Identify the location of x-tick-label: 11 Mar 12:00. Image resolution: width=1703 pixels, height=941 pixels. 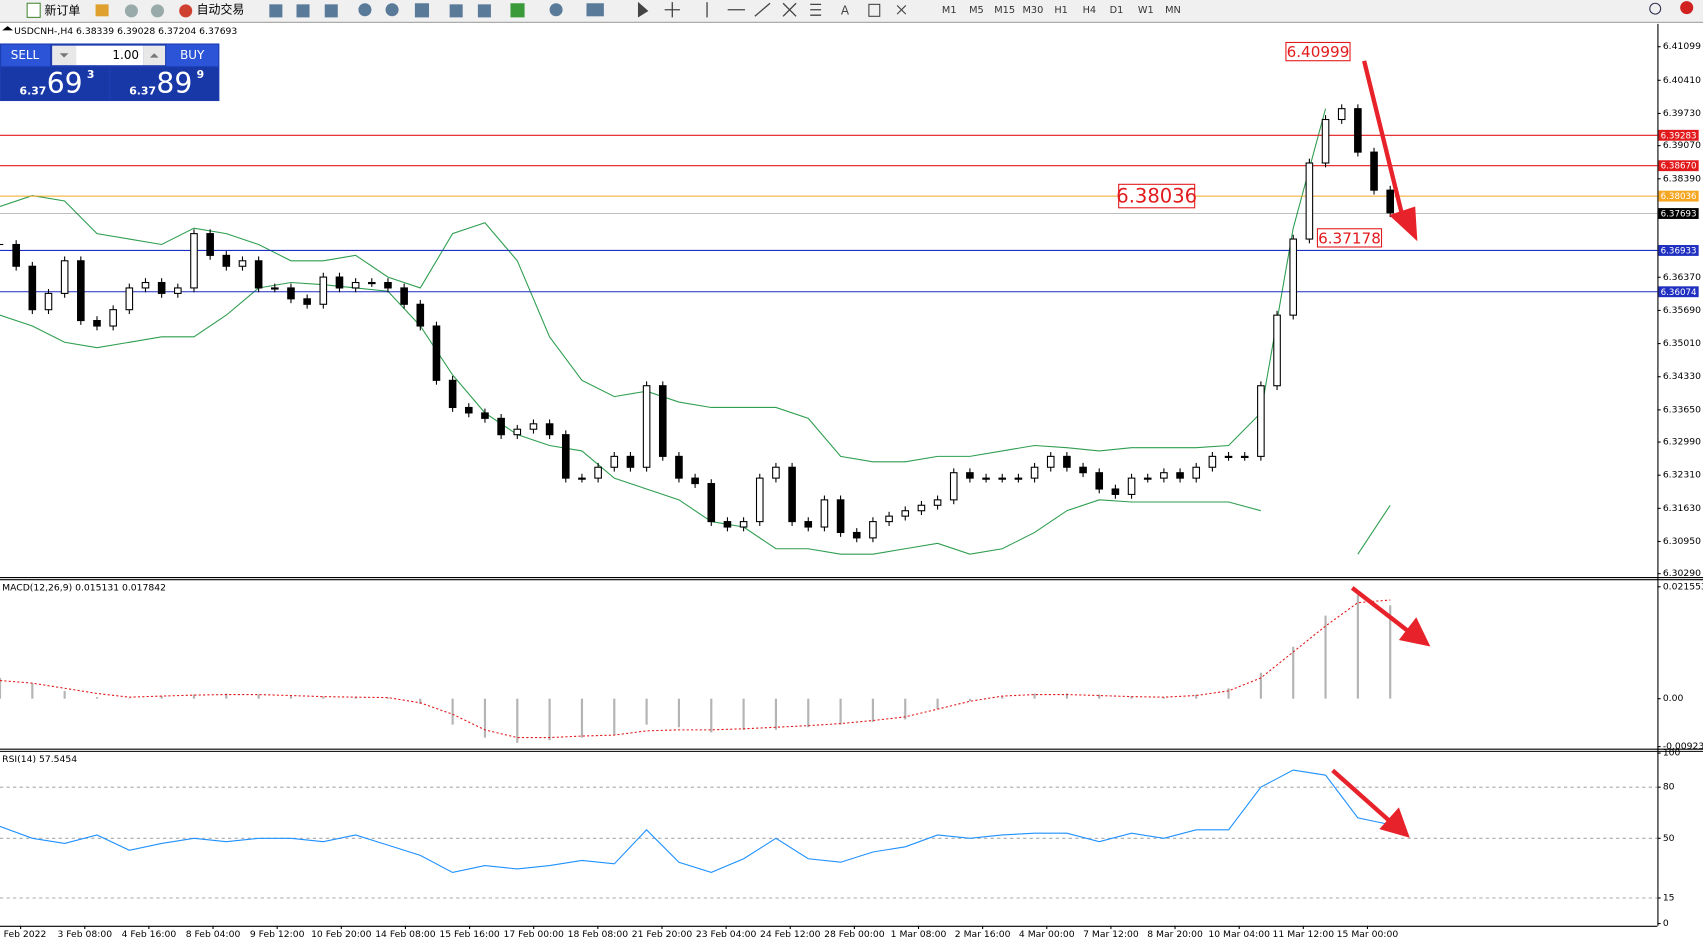
(1304, 934).